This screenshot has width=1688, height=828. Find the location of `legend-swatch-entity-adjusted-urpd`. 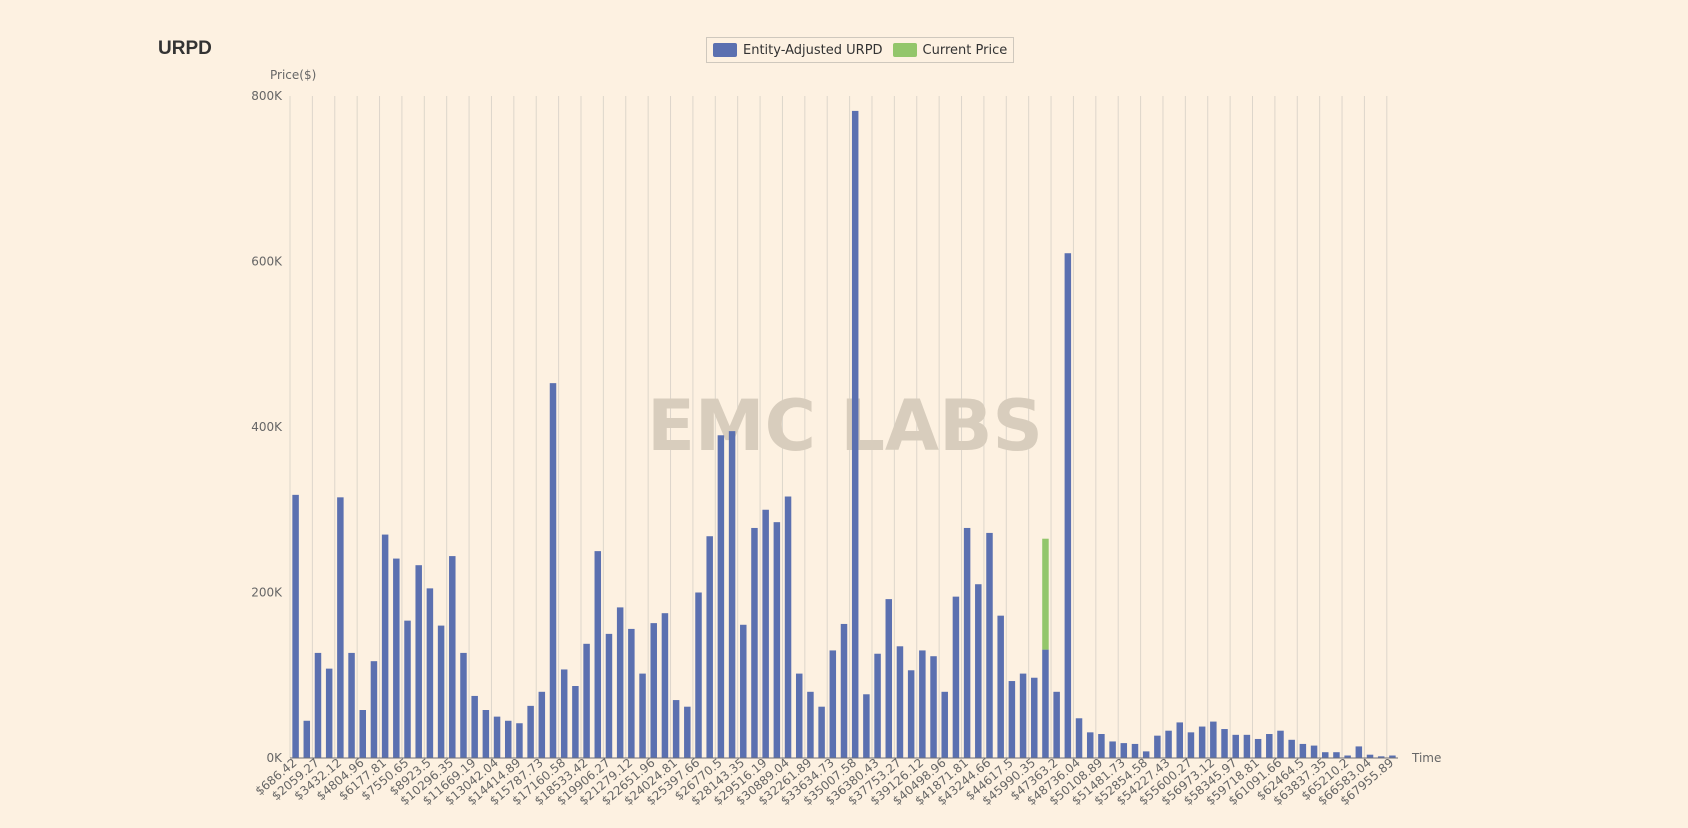

legend-swatch-entity-adjusted-urpd is located at coordinates (725, 50).